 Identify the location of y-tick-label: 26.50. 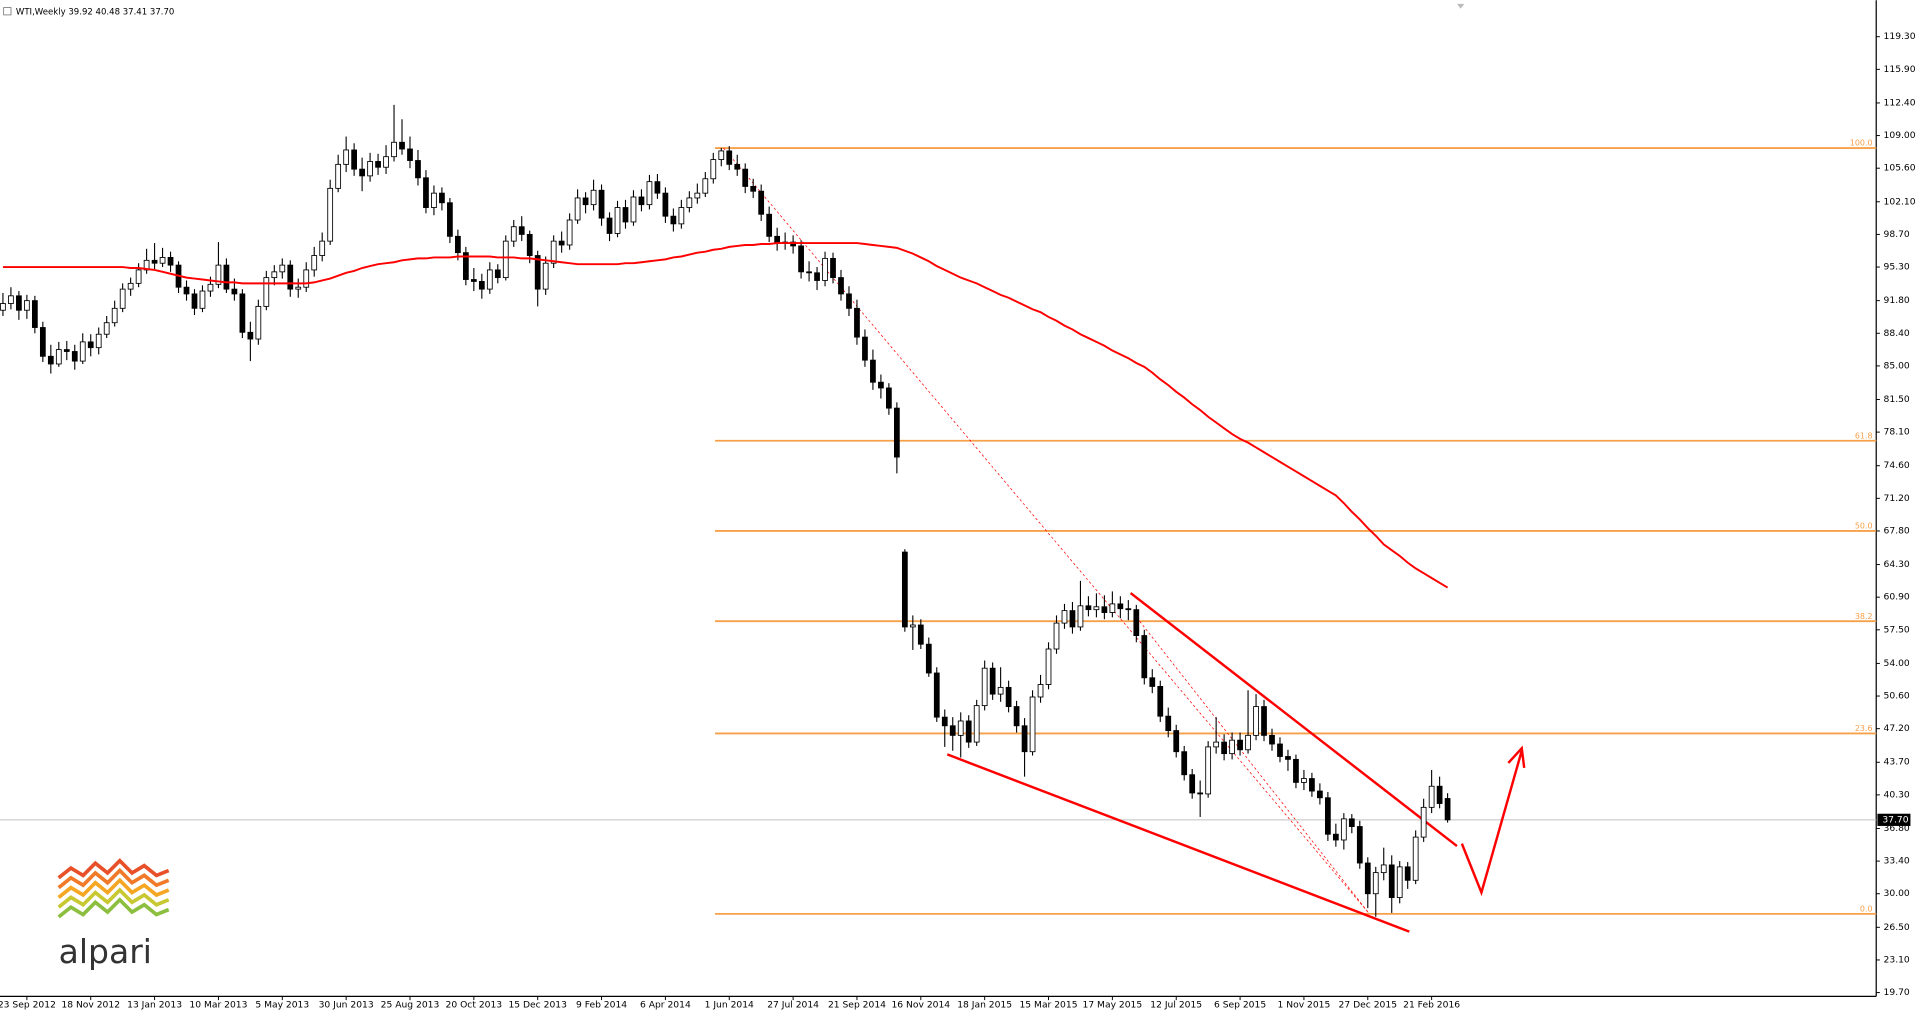
(1897, 927).